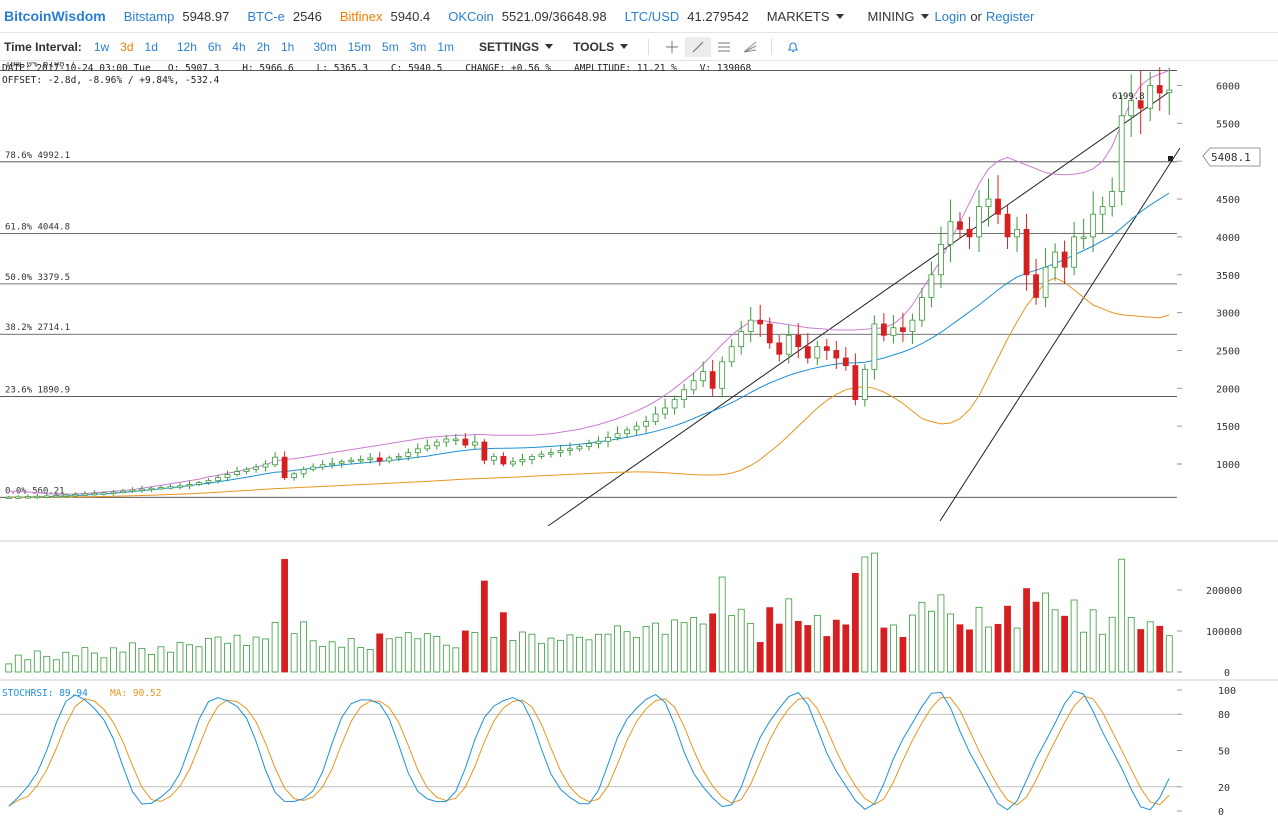 Image resolution: width=1278 pixels, height=825 pixels. What do you see at coordinates (509, 46) in the screenshot?
I see `settings-label: SETTINGS` at bounding box center [509, 46].